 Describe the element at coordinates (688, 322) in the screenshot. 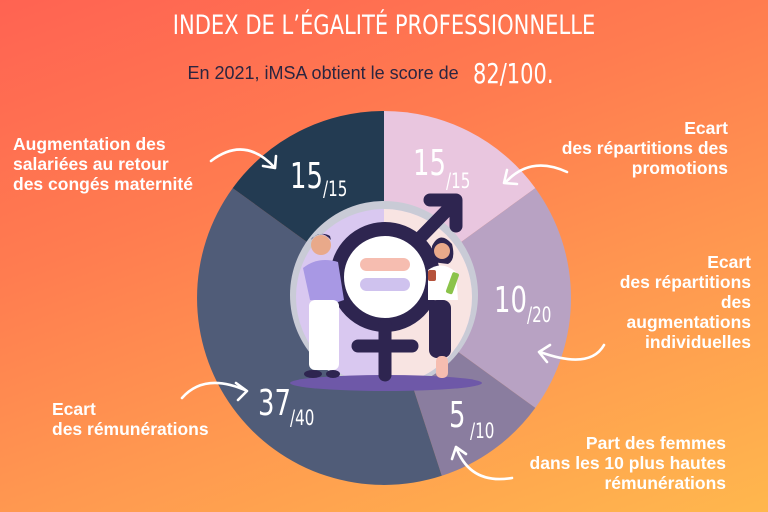

I see `label-line: augmentations` at that location.